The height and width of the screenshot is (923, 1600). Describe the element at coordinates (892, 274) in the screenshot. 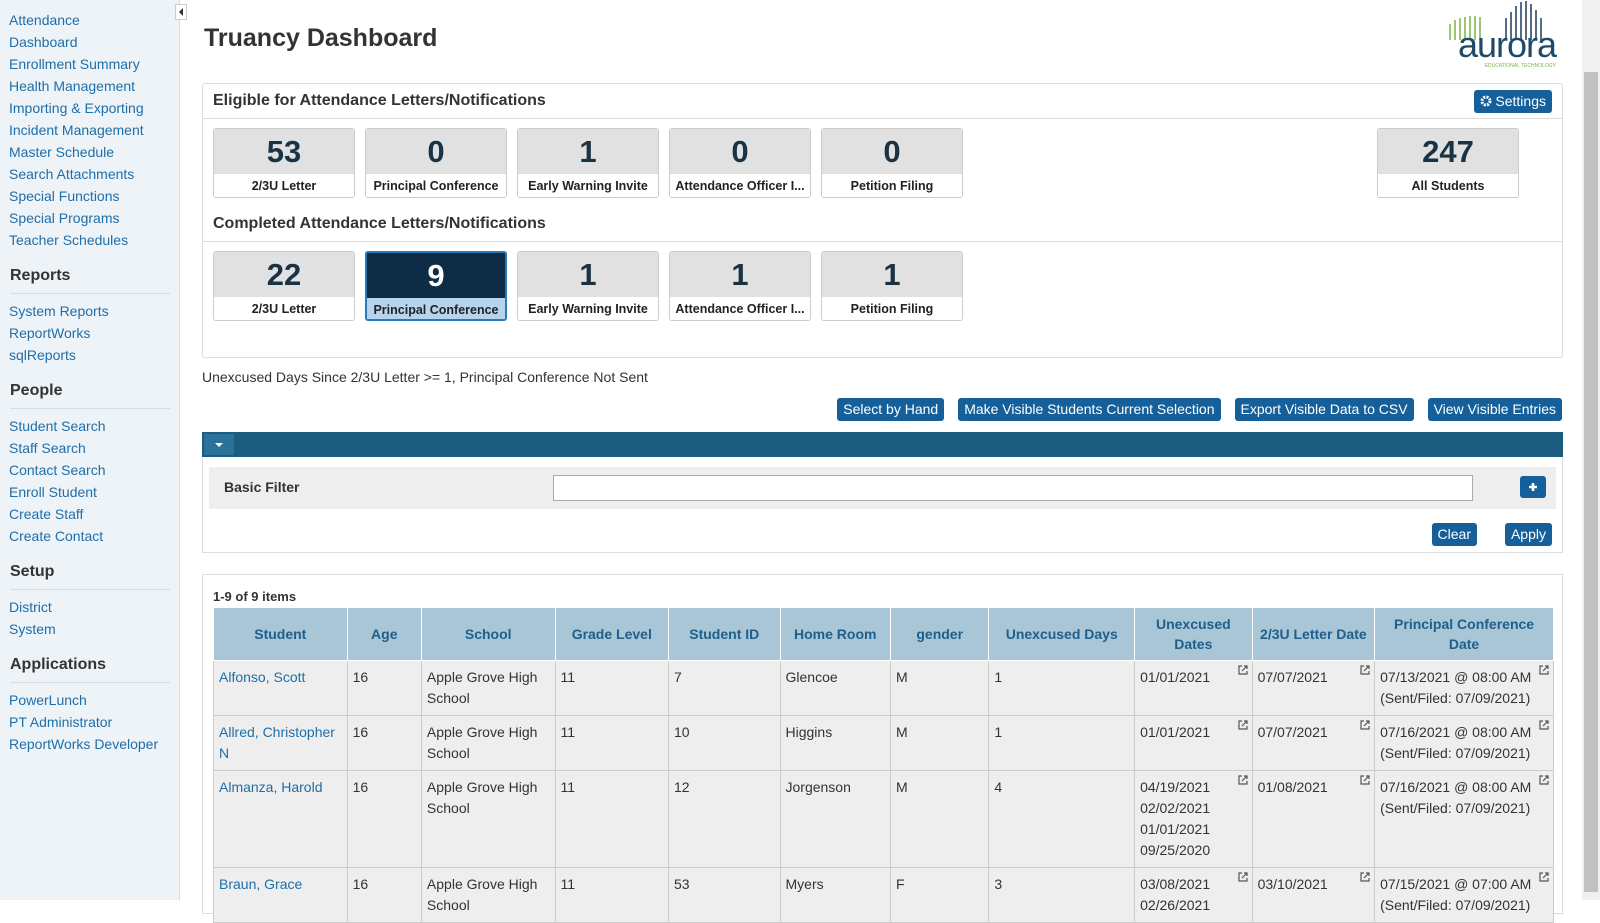

I see `card-count: 1` at that location.